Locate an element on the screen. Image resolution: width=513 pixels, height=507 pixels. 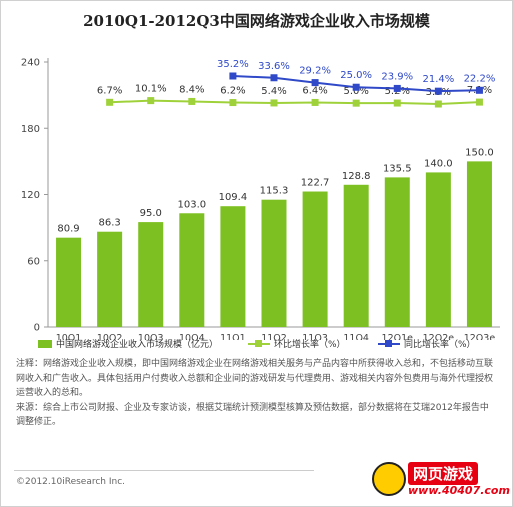
x-tick-label: 10Q2 is located at coordinates (110, 336).